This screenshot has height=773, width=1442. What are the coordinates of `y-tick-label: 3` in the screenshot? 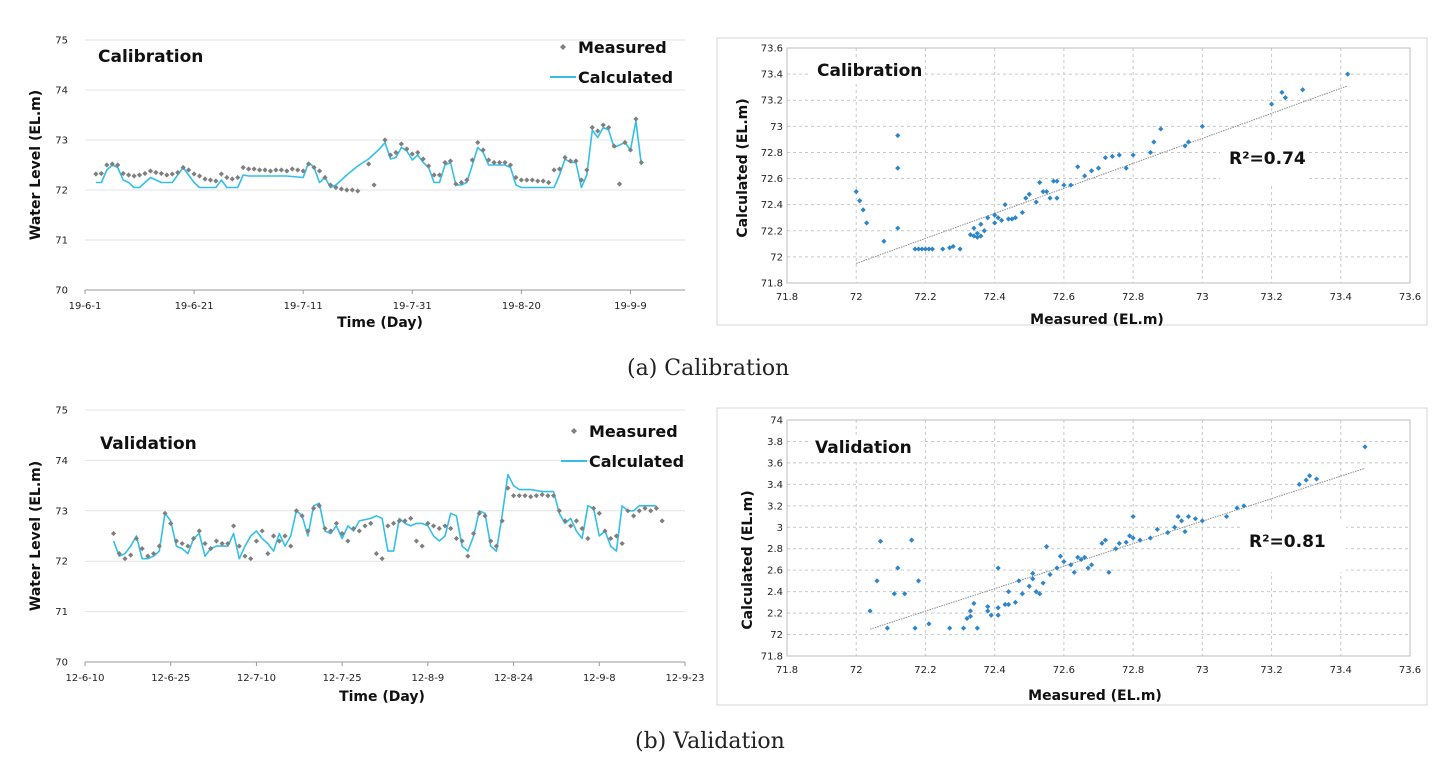 It's located at (780, 528).